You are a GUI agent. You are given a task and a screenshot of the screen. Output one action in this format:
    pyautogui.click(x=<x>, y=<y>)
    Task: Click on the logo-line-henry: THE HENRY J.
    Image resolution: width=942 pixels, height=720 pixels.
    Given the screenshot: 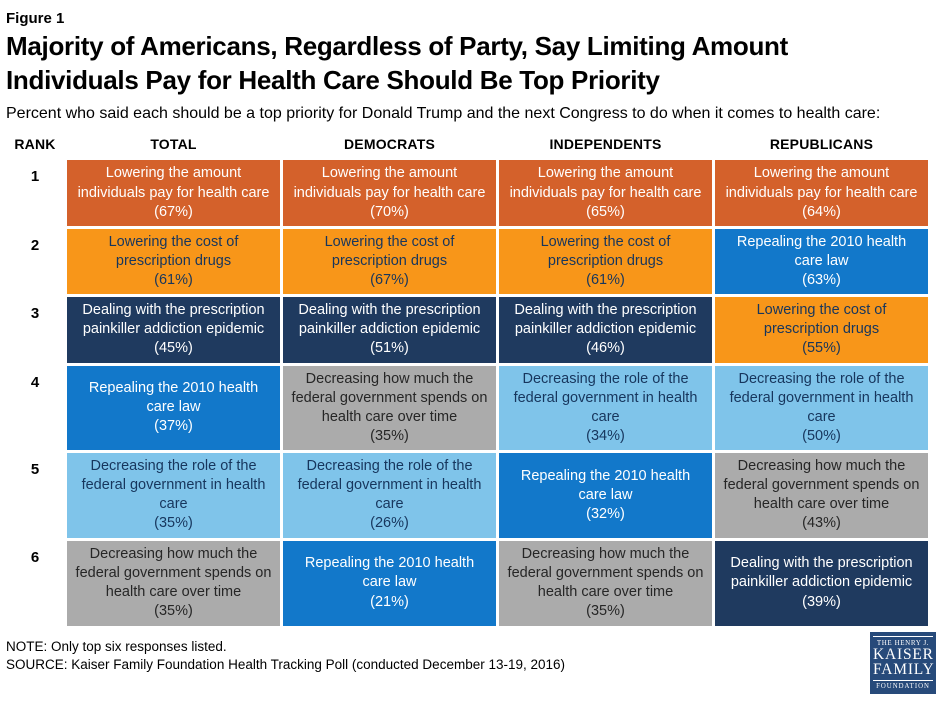 What is the action you would take?
    pyautogui.click(x=903, y=641)
    